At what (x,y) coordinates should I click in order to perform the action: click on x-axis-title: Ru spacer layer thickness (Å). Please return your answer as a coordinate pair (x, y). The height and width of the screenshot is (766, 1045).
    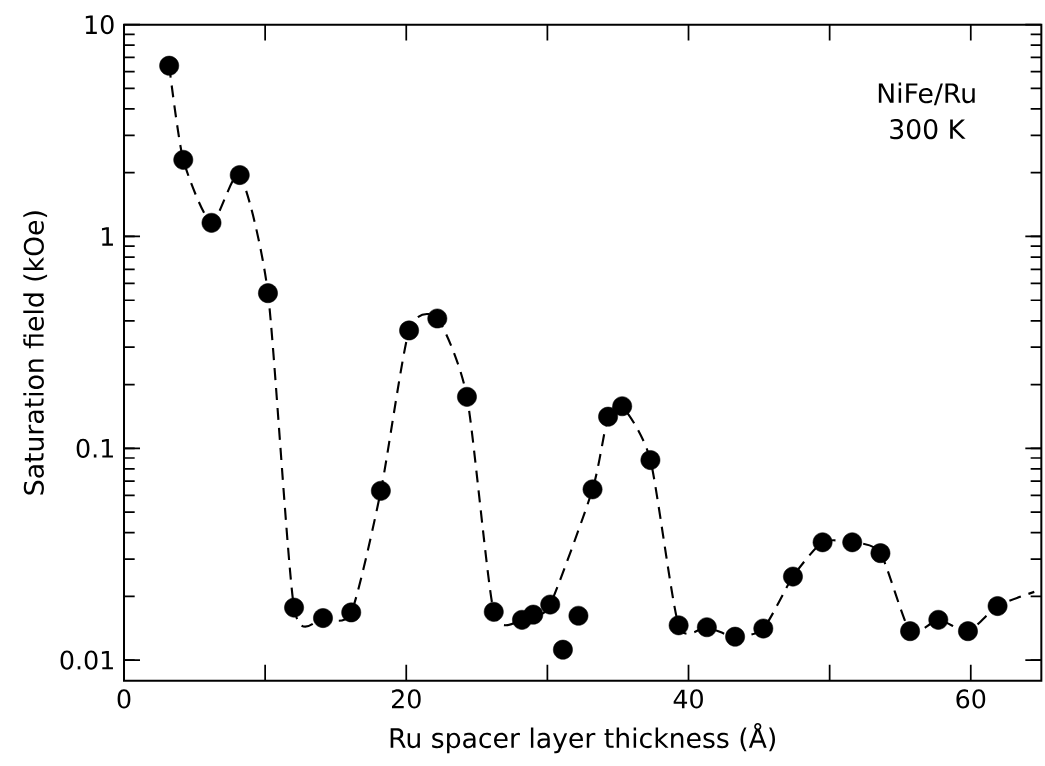
    Looking at the image, I should click on (583, 738).